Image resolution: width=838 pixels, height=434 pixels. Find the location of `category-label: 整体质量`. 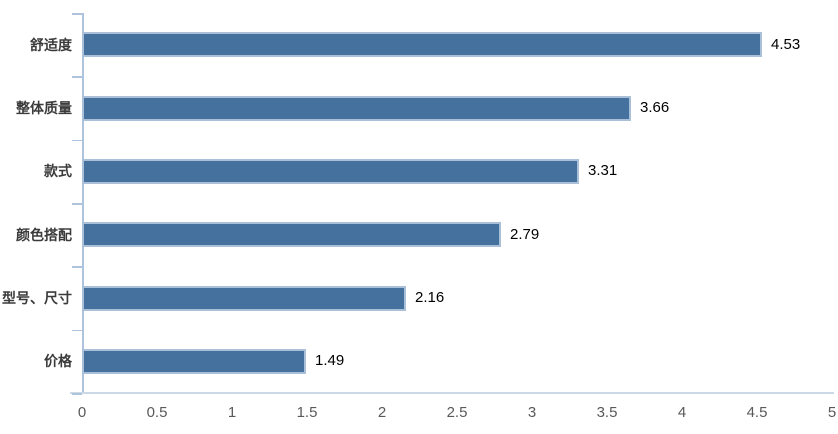

category-label: 整体质量 is located at coordinates (44, 108).